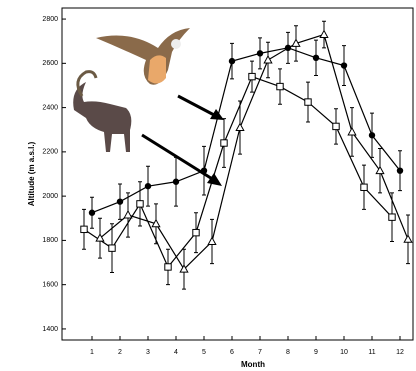 The image size is (416, 371). Describe the element at coordinates (400, 352) in the screenshot. I see `x-tick-label: 12` at that location.